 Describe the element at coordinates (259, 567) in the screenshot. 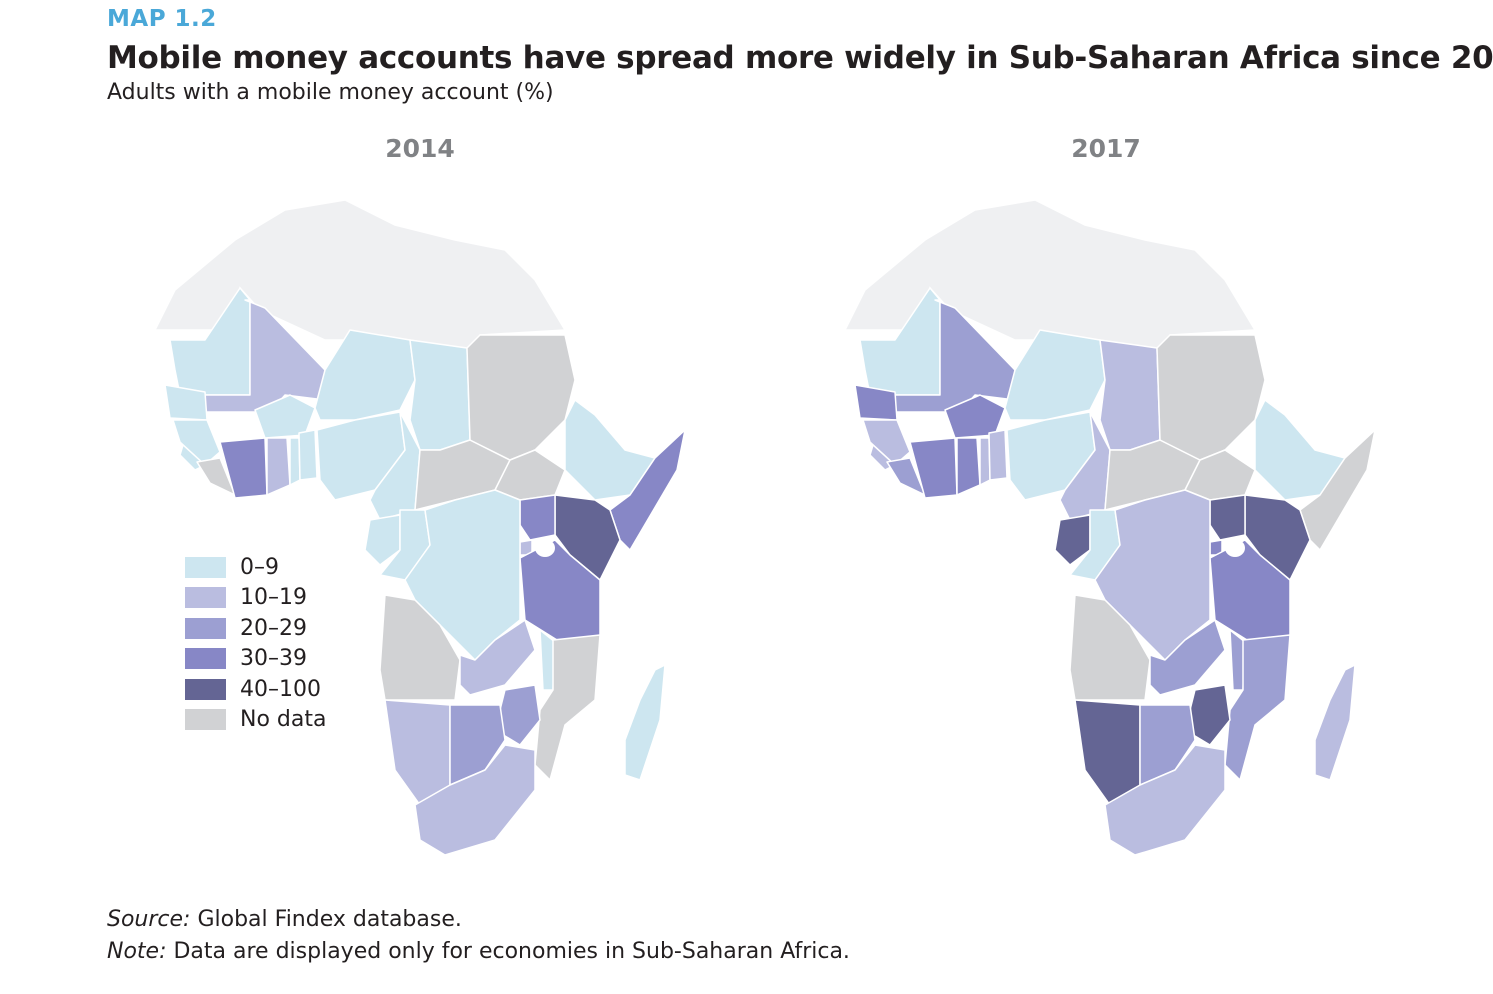

I see `legend-label: 0–9` at that location.